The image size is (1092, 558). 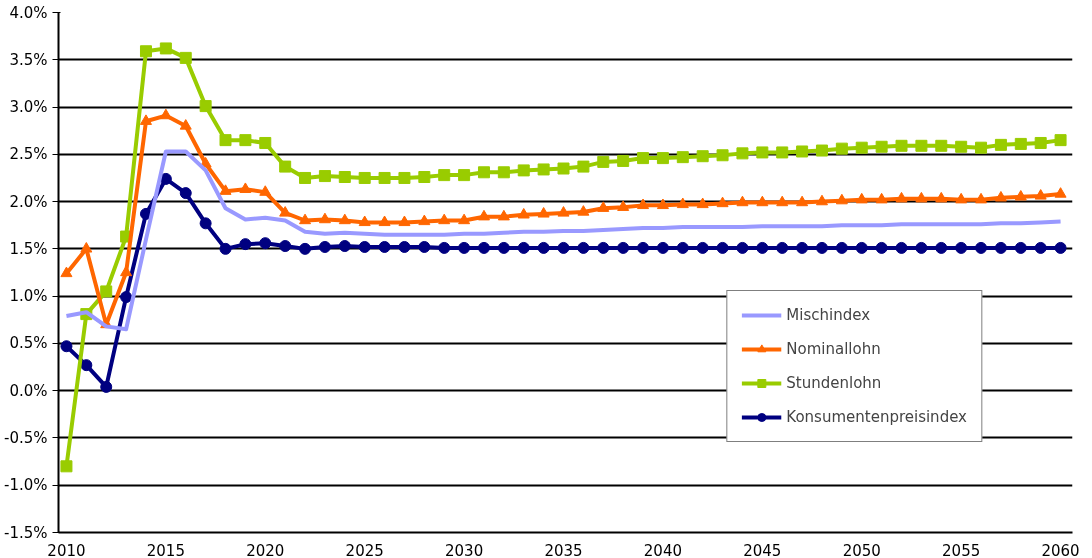 What do you see at coordinates (25, 532) in the screenshot?
I see `y-tick-label: -1.5%` at bounding box center [25, 532].